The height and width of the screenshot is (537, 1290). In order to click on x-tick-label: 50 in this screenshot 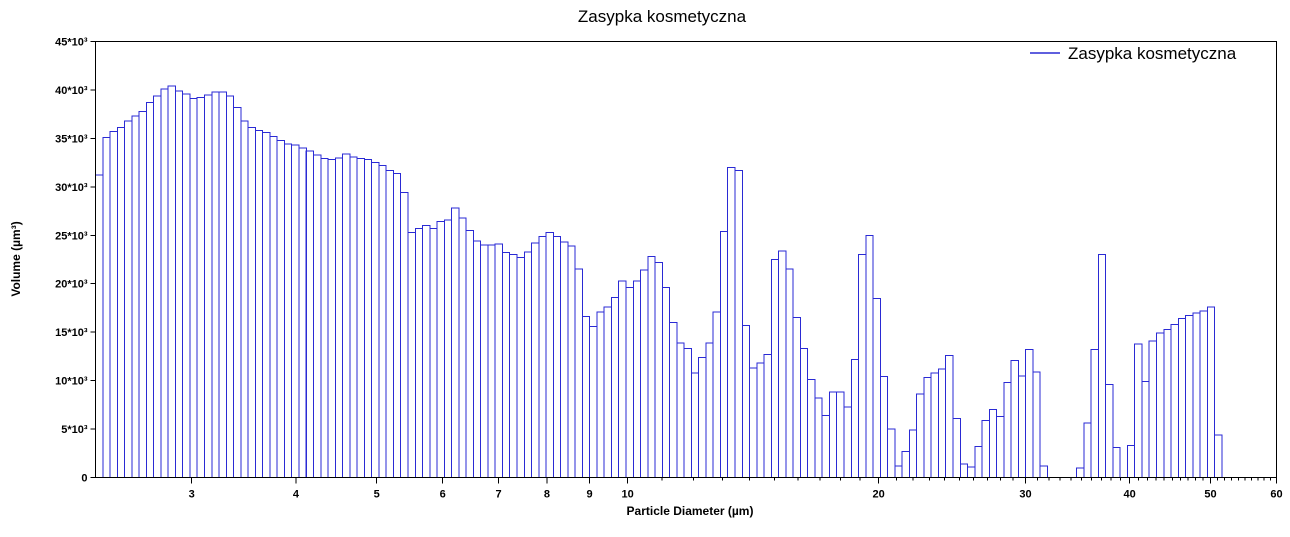, I will do `click(1210, 495)`.